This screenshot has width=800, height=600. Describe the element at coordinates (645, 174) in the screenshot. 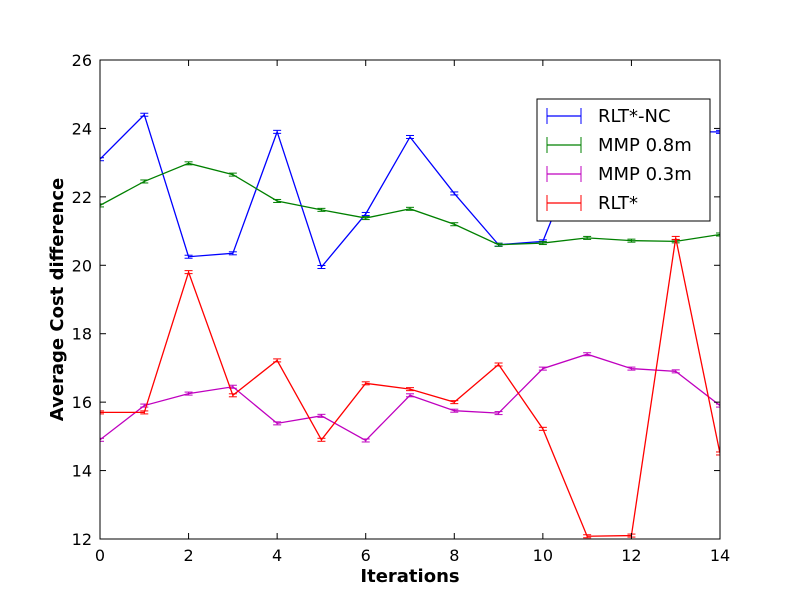

I see `legend-label: MMP 0.3m` at that location.